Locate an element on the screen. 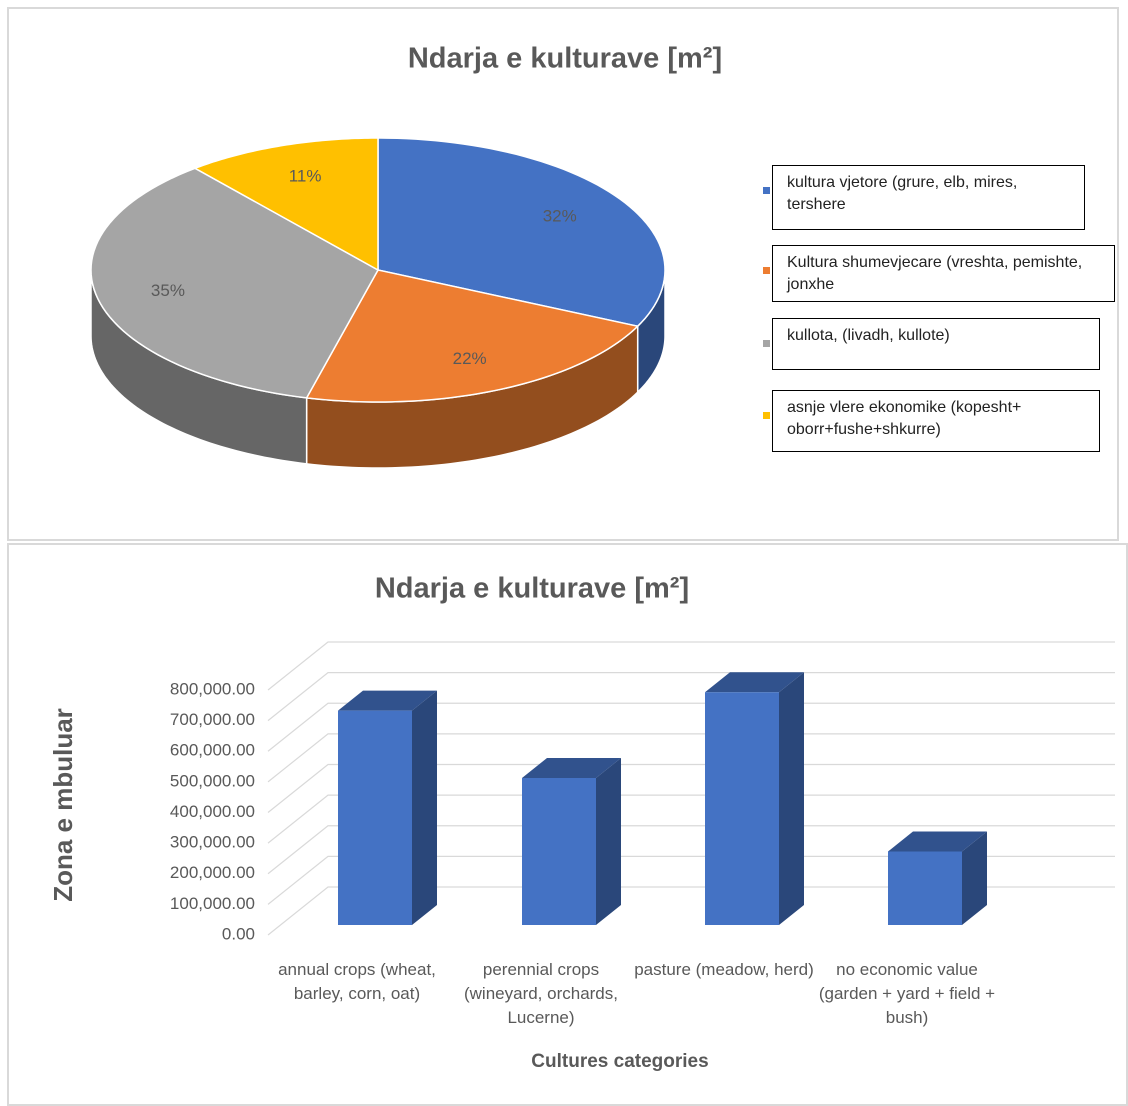 The height and width of the screenshot is (1106, 1128). x-tick-label: pasture (meadow, herd) is located at coordinates (724, 969).